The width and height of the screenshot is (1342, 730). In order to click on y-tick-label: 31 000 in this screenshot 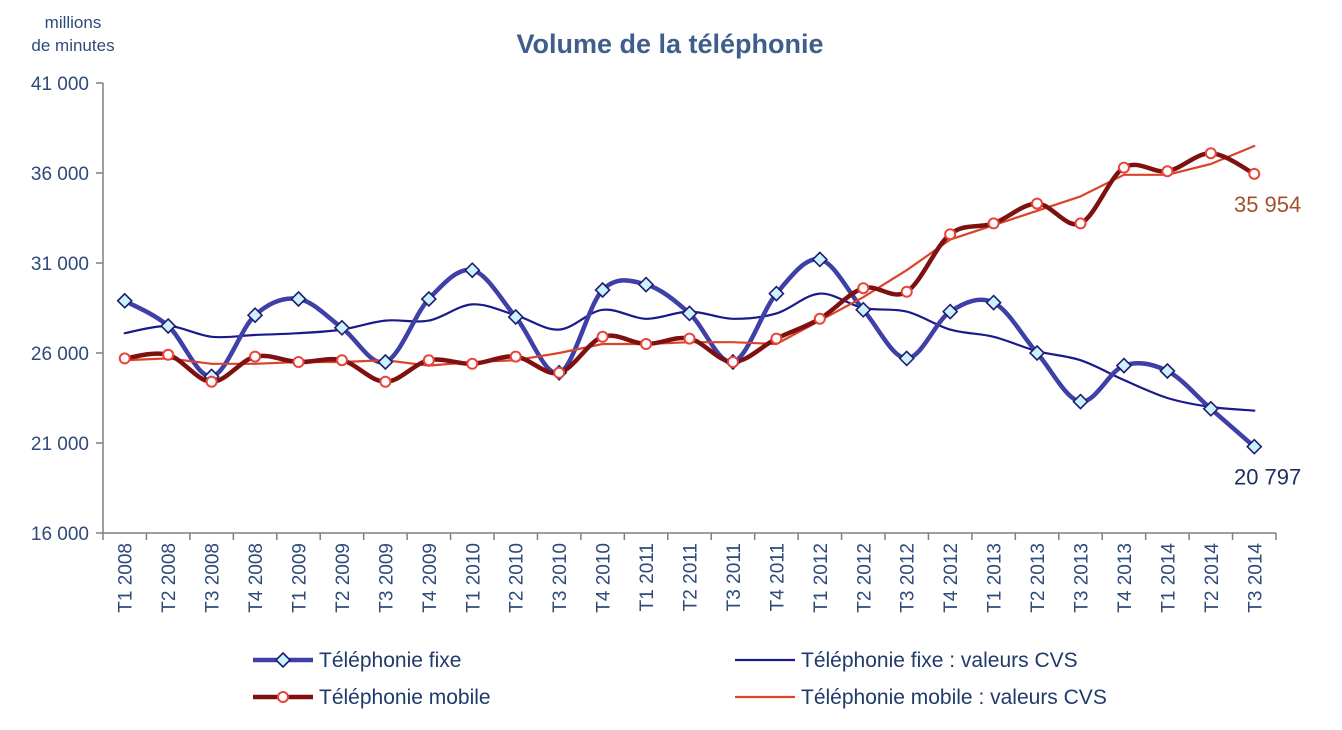, I will do `click(60, 264)`.